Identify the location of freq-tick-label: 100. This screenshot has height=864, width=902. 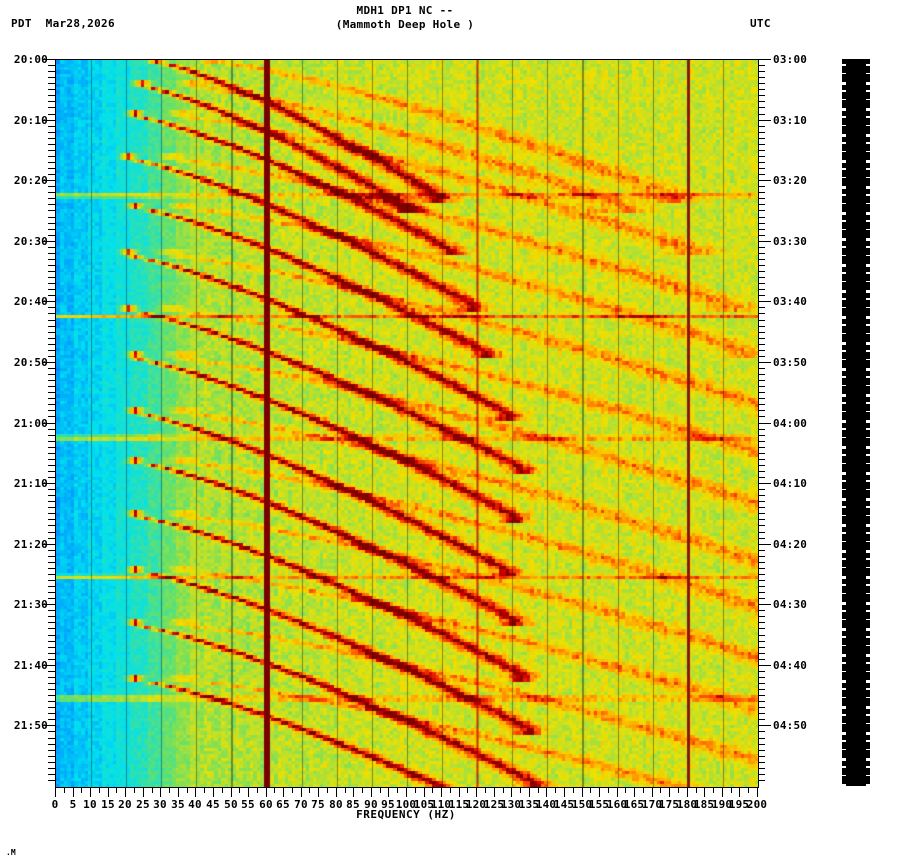
(406, 804).